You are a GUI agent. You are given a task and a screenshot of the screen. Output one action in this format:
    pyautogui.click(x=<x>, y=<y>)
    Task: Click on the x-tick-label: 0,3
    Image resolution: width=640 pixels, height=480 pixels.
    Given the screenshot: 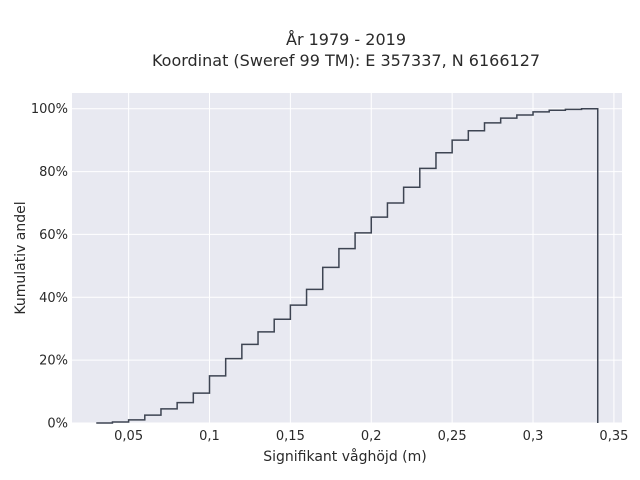 What is the action you would take?
    pyautogui.click(x=533, y=436)
    